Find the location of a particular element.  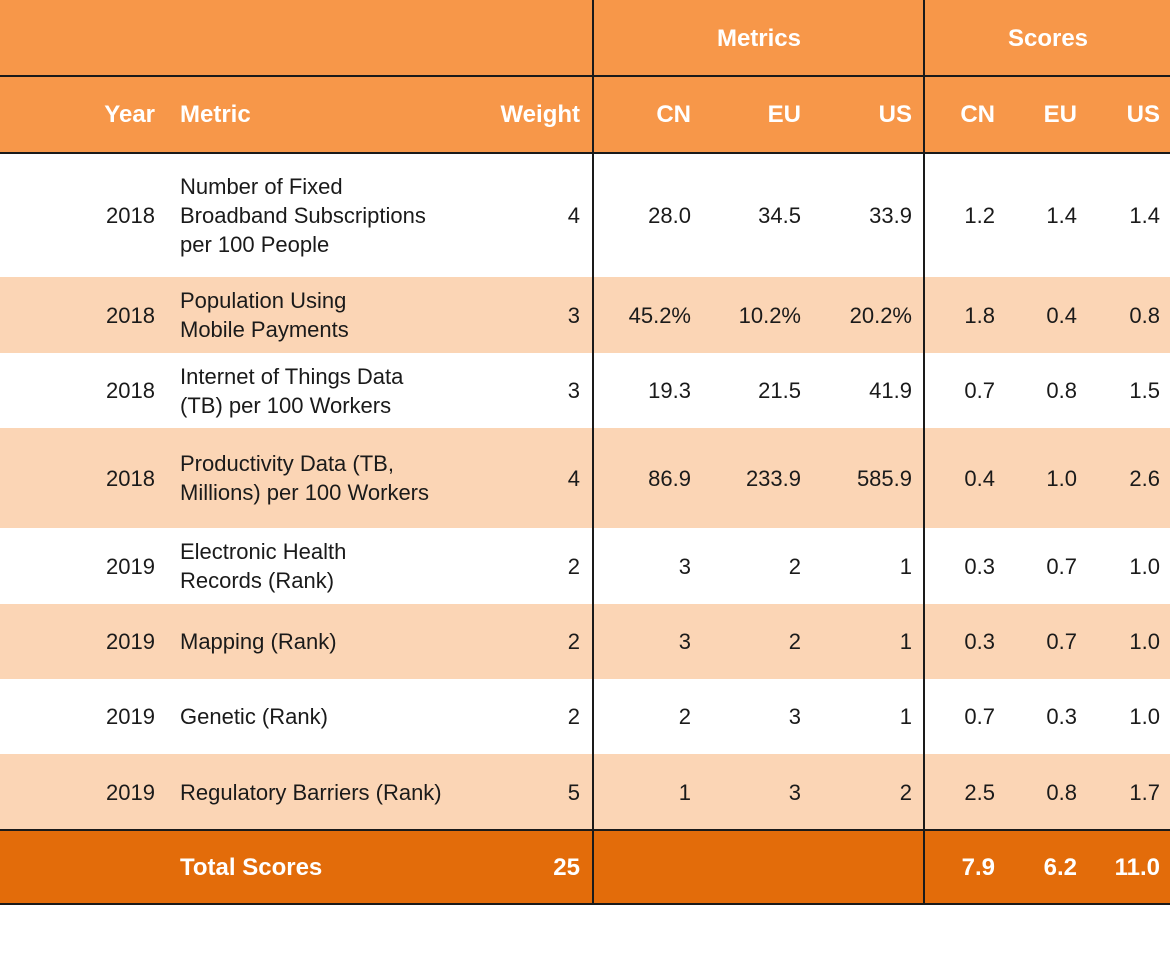

total-row: Total Scores 25 7.9 6.2 11.0 is located at coordinates (585, 867).